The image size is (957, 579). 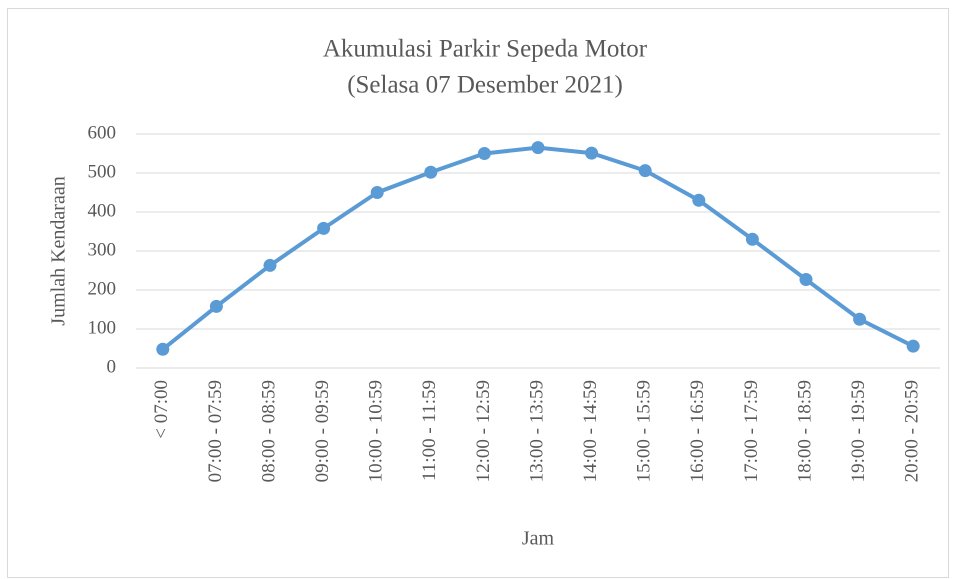 What do you see at coordinates (59, 250) in the screenshot?
I see `y-axis-label: Jumlah Kendaraan` at bounding box center [59, 250].